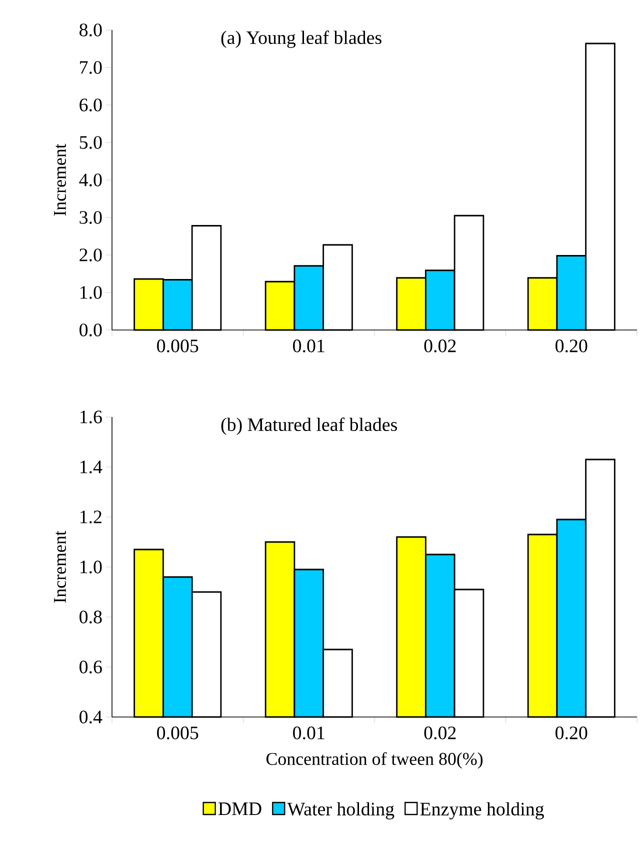 The width and height of the screenshot is (644, 862). I want to click on legend-label: DMD, so click(240, 808).